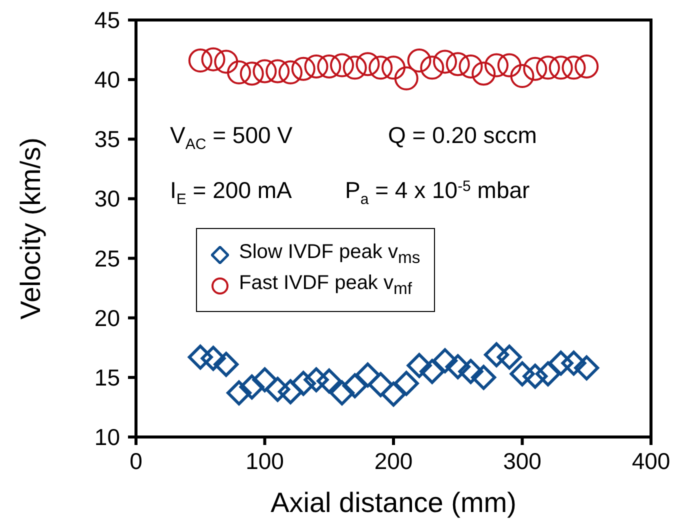 This screenshot has width=682, height=532. What do you see at coordinates (107, 377) in the screenshot?
I see `y-tick-label: 15` at bounding box center [107, 377].